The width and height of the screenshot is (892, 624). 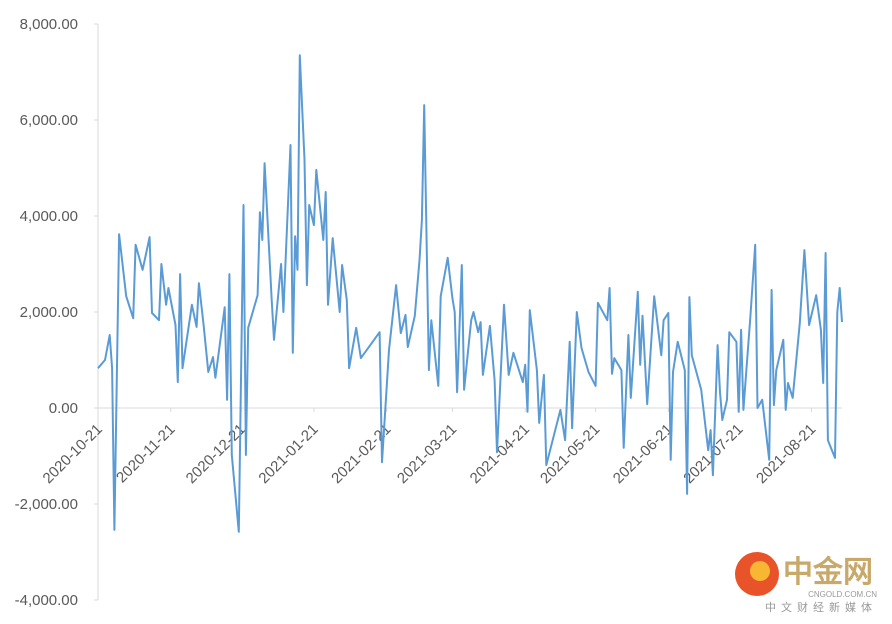 What do you see at coordinates (49, 312) in the screenshot?
I see `y-tick-label: 2,000.00` at bounding box center [49, 312].